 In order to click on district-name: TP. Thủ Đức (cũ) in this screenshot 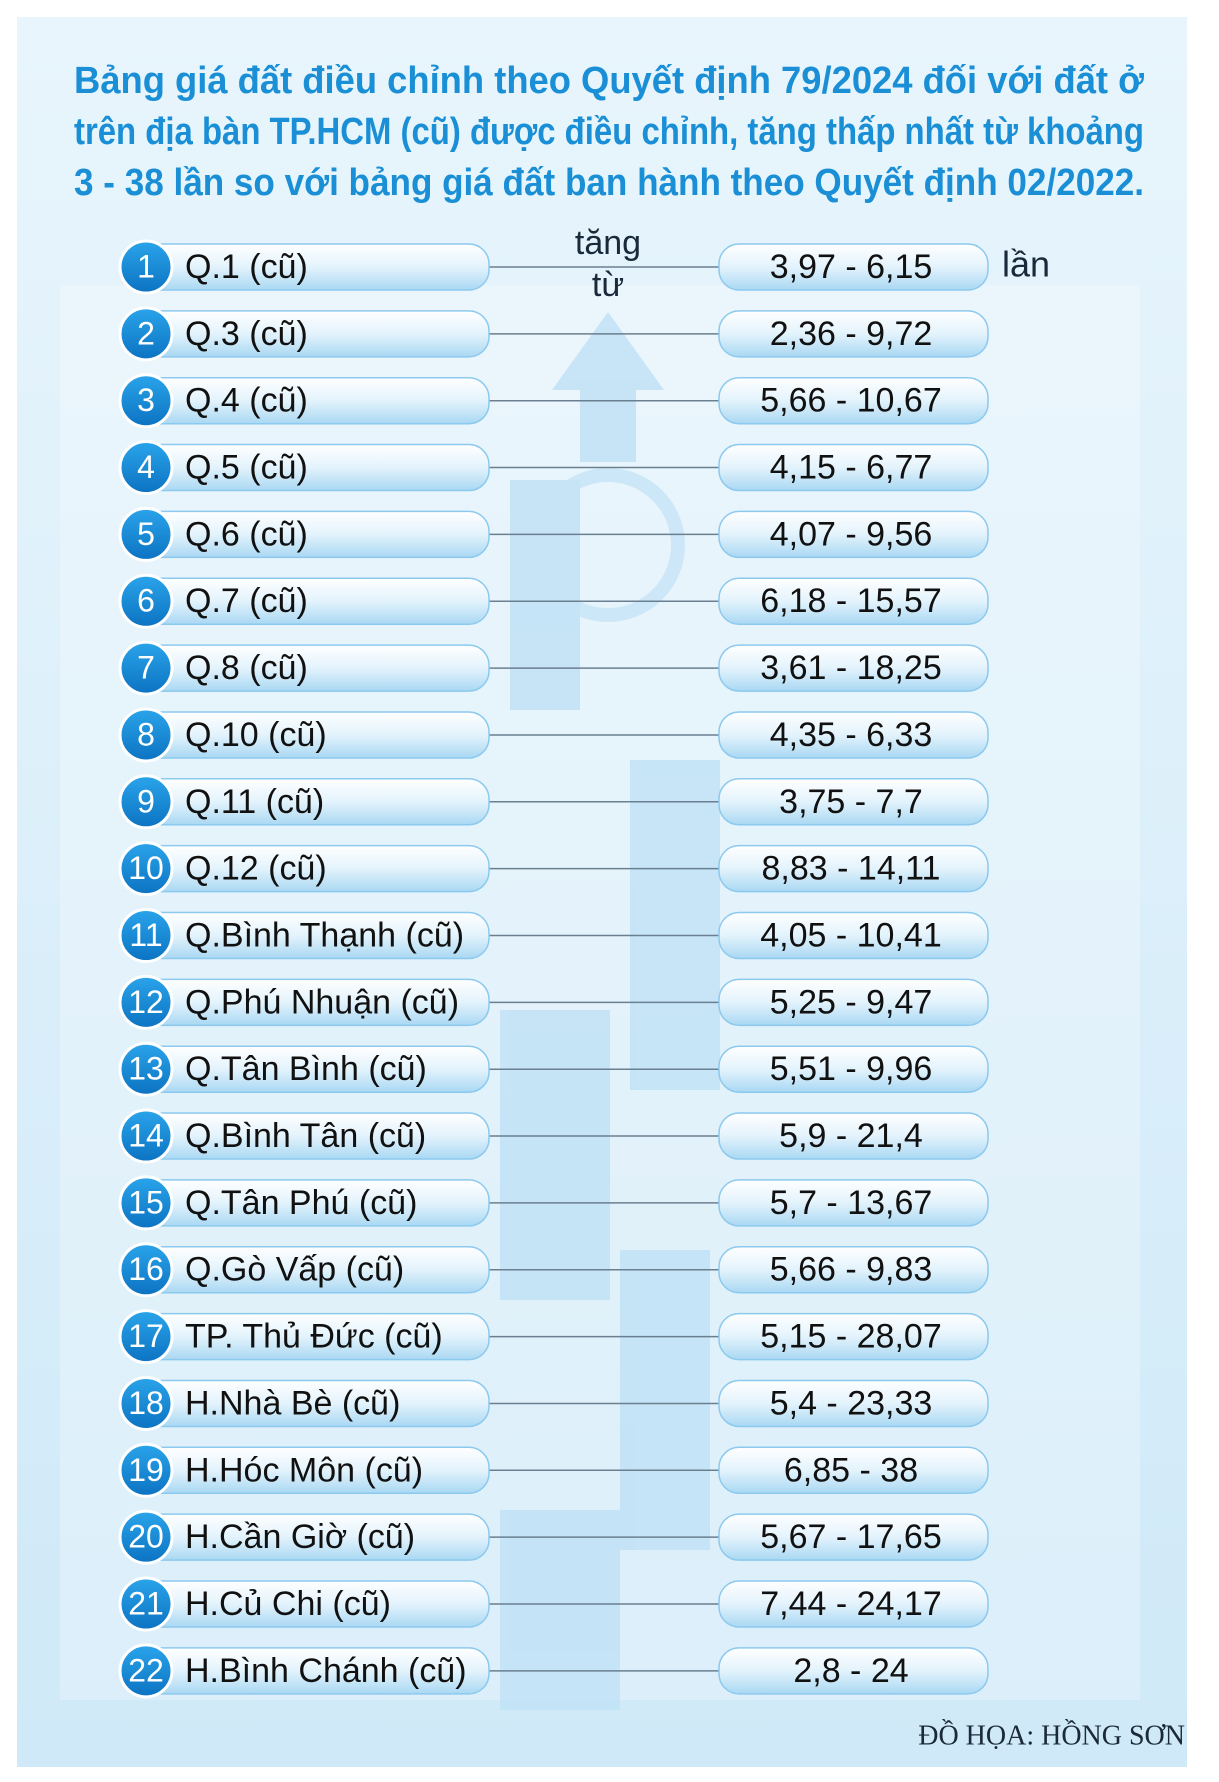, I will do `click(314, 1337)`.